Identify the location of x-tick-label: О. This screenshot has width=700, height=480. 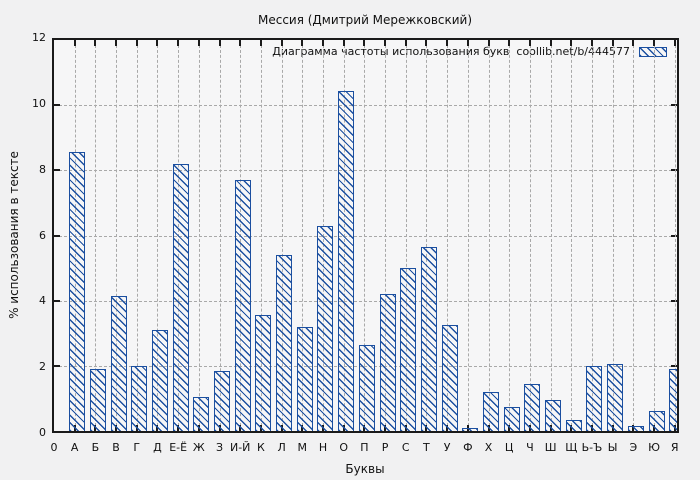
(343, 447).